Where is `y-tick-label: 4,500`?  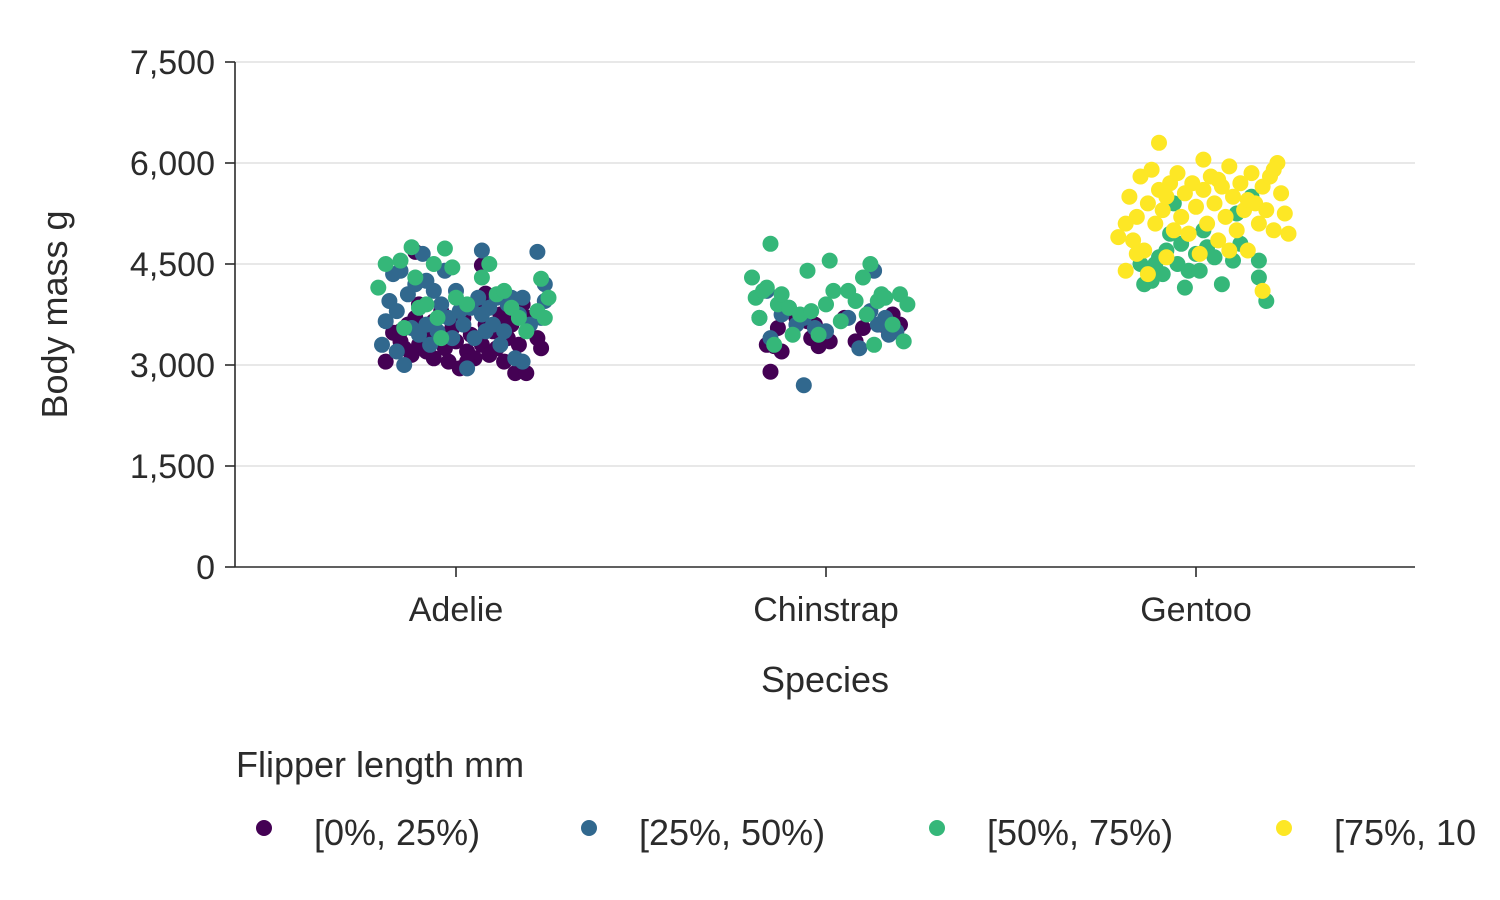 y-tick-label: 4,500 is located at coordinates (172, 265).